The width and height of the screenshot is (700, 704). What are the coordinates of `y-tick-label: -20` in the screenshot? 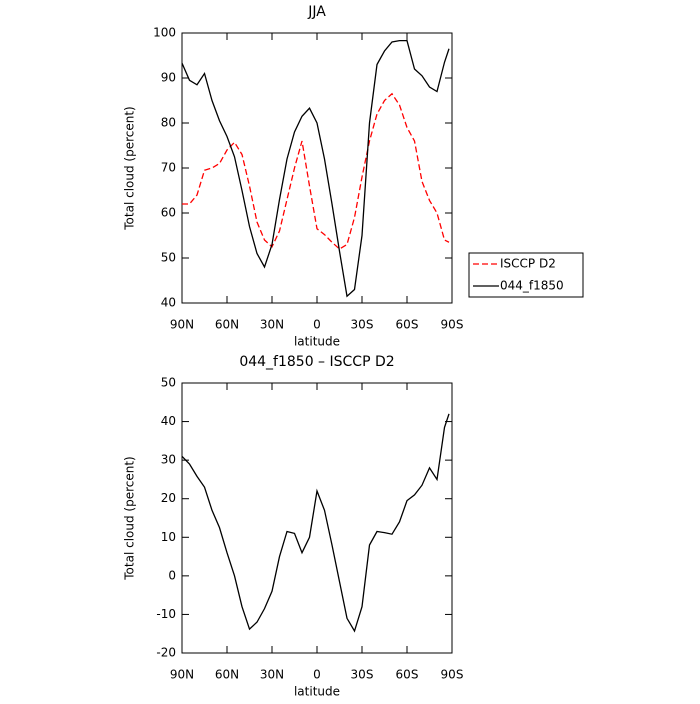 It's located at (166, 653).